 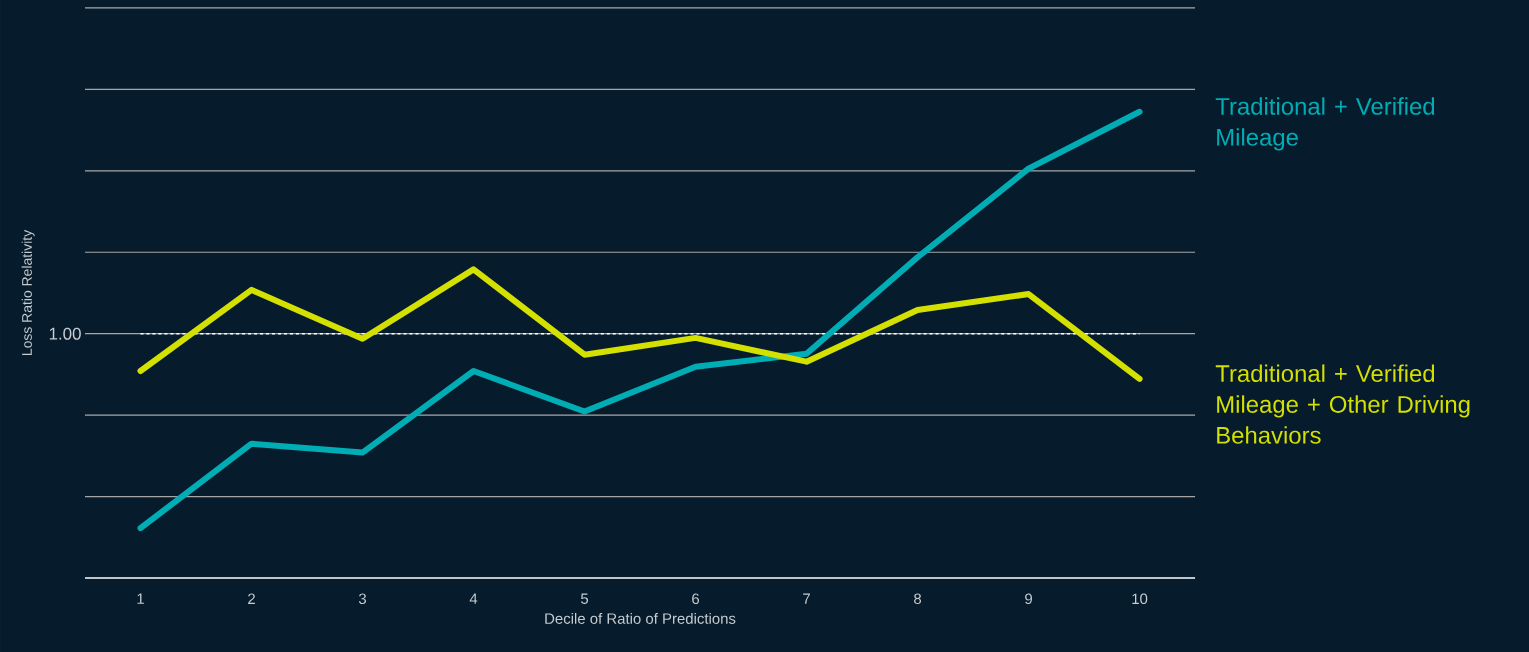 I want to click on x-tick-label: 8, so click(x=918, y=599).